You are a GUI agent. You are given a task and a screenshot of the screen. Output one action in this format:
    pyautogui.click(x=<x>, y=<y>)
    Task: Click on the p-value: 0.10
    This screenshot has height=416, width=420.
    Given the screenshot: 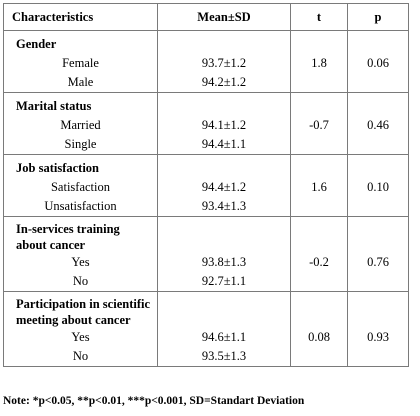 What is the action you would take?
    pyautogui.click(x=378, y=187)
    